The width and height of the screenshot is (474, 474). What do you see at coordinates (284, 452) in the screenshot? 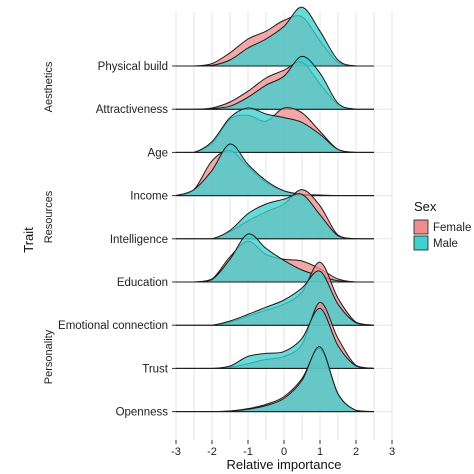
I see `x-tick-label: 0` at bounding box center [284, 452].